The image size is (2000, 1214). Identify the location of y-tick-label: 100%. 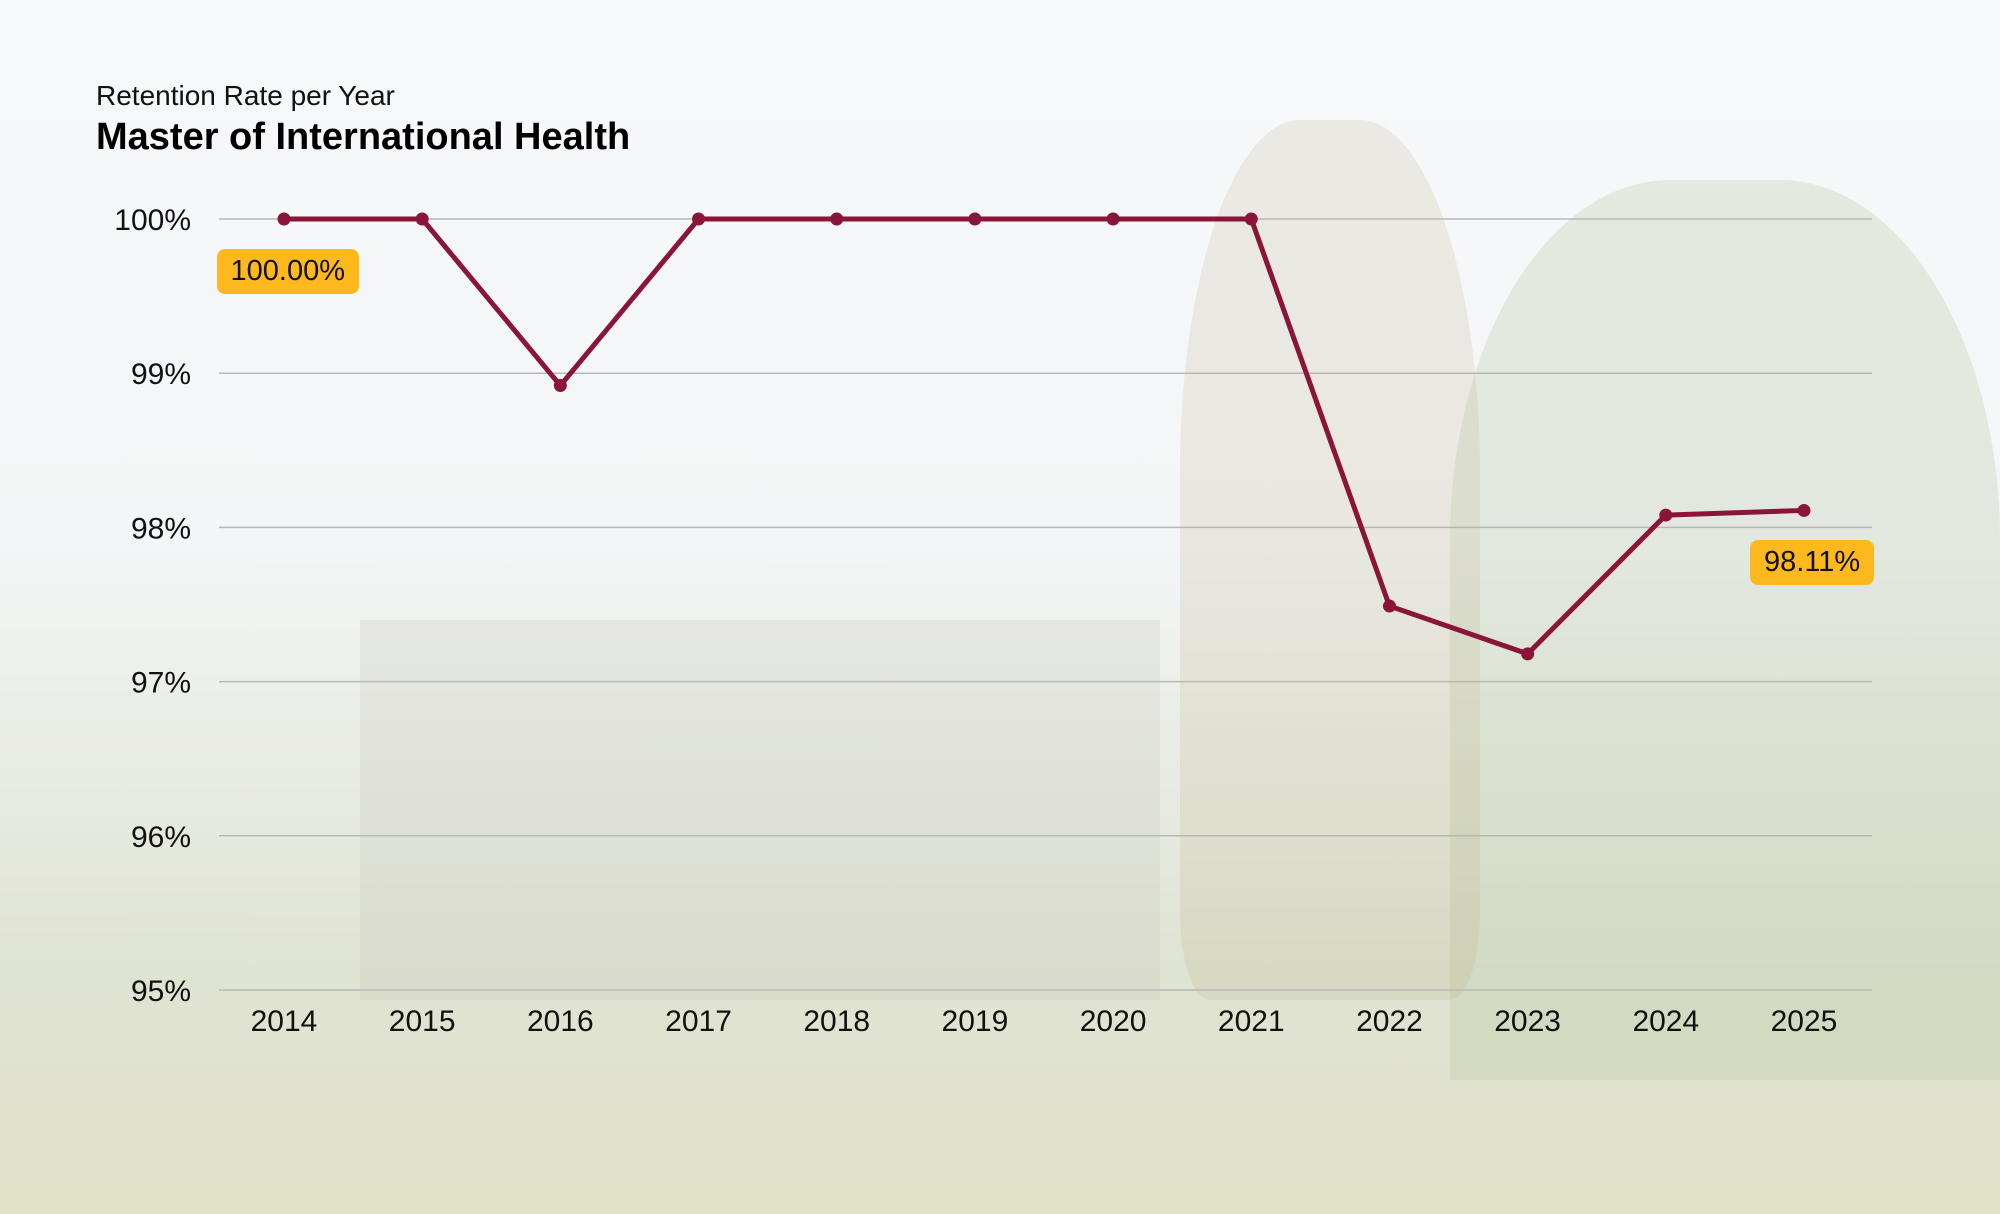
(152, 220).